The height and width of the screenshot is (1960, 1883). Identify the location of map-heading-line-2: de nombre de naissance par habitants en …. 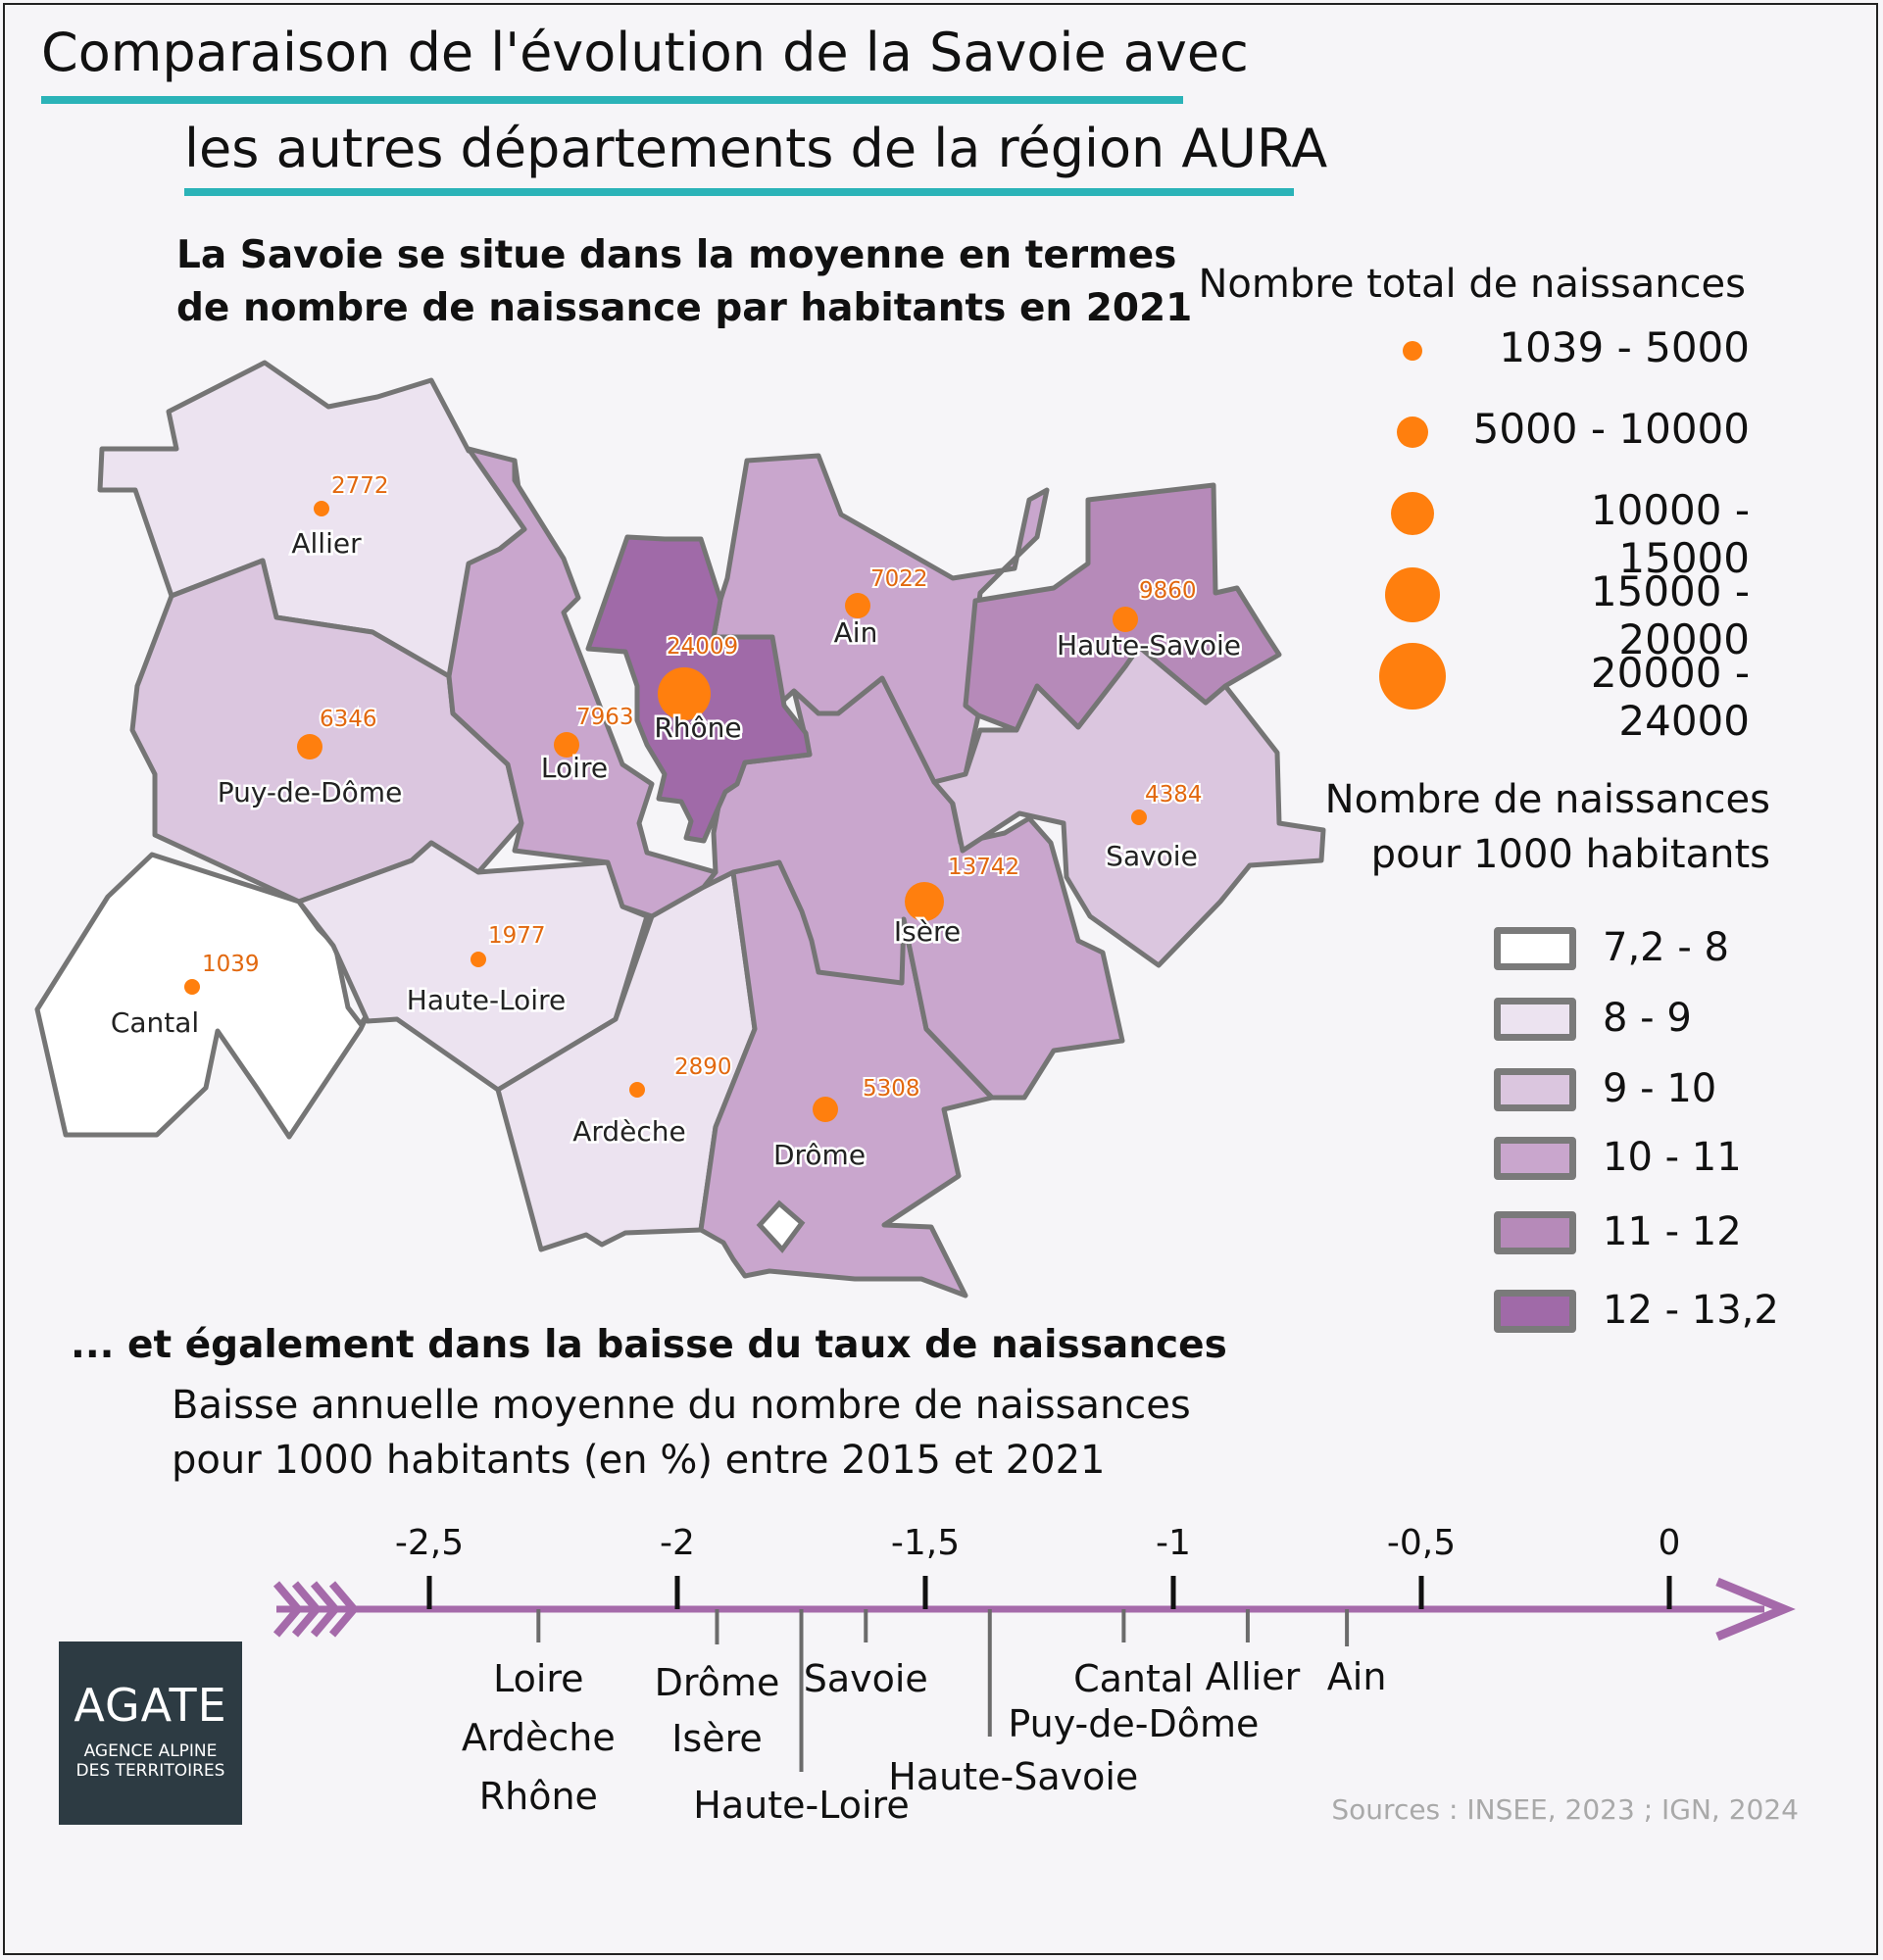
(685, 308).